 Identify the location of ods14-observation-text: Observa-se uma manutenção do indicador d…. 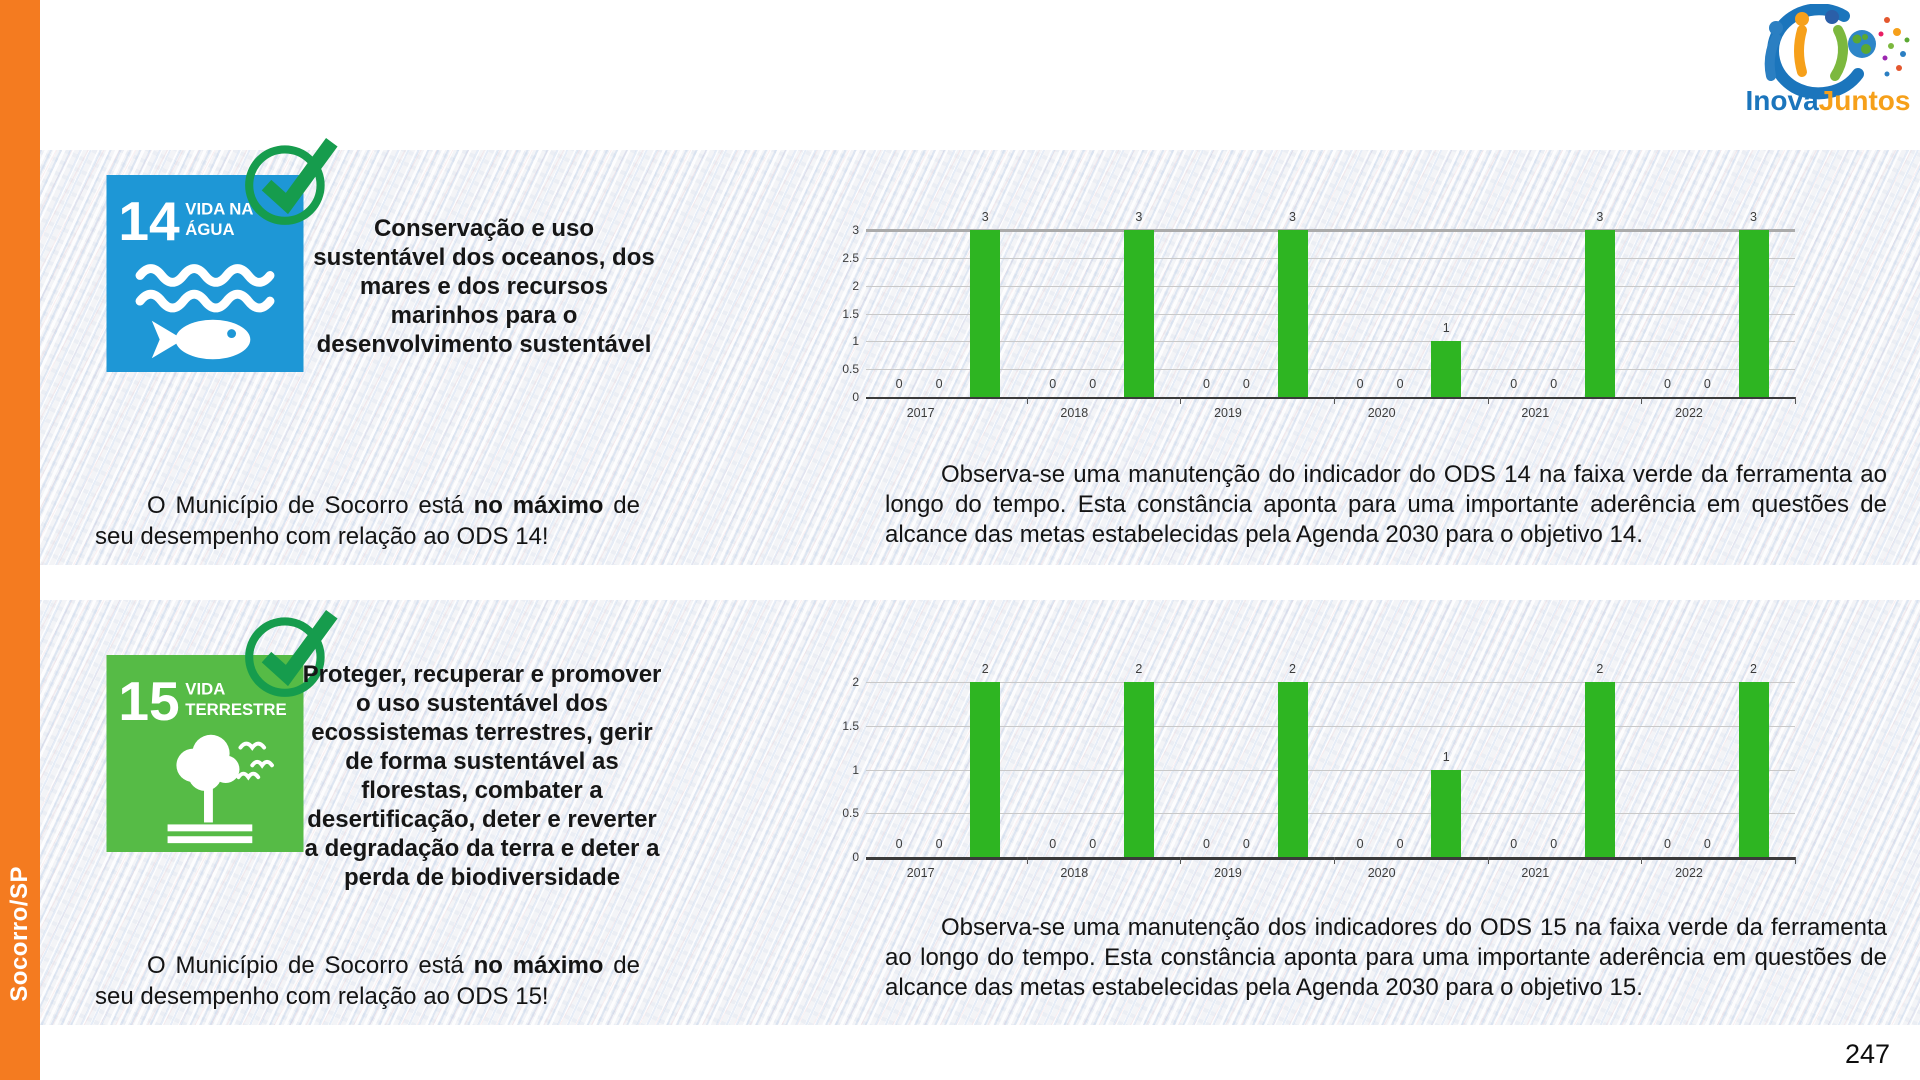
(1386, 504).